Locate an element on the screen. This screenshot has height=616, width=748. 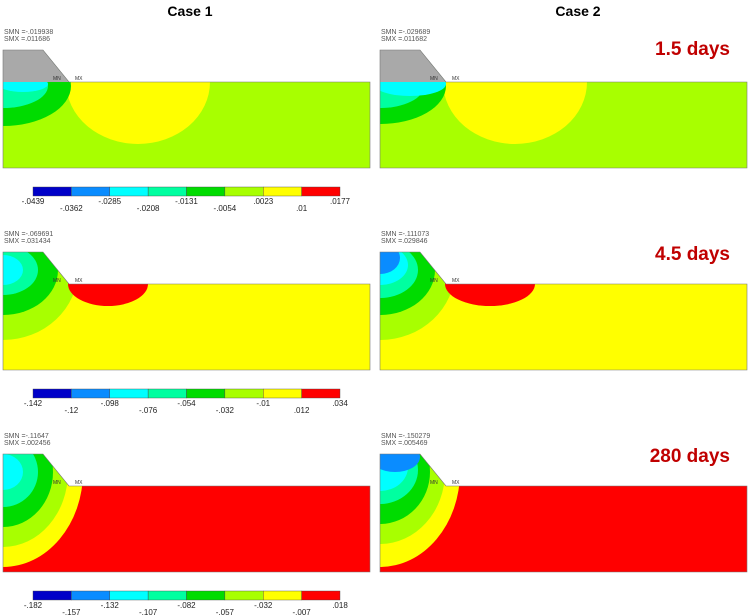
colorbar-label: .01 is located at coordinates (302, 208).